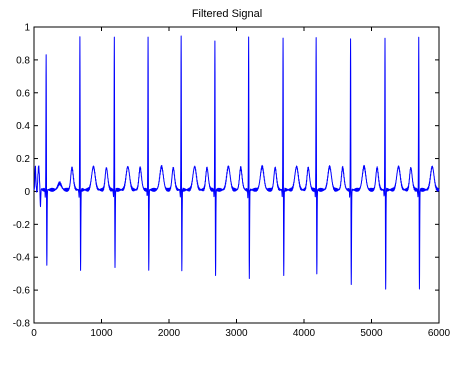  Describe the element at coordinates (236, 333) in the screenshot. I see `x-tick-label: 3000` at that location.